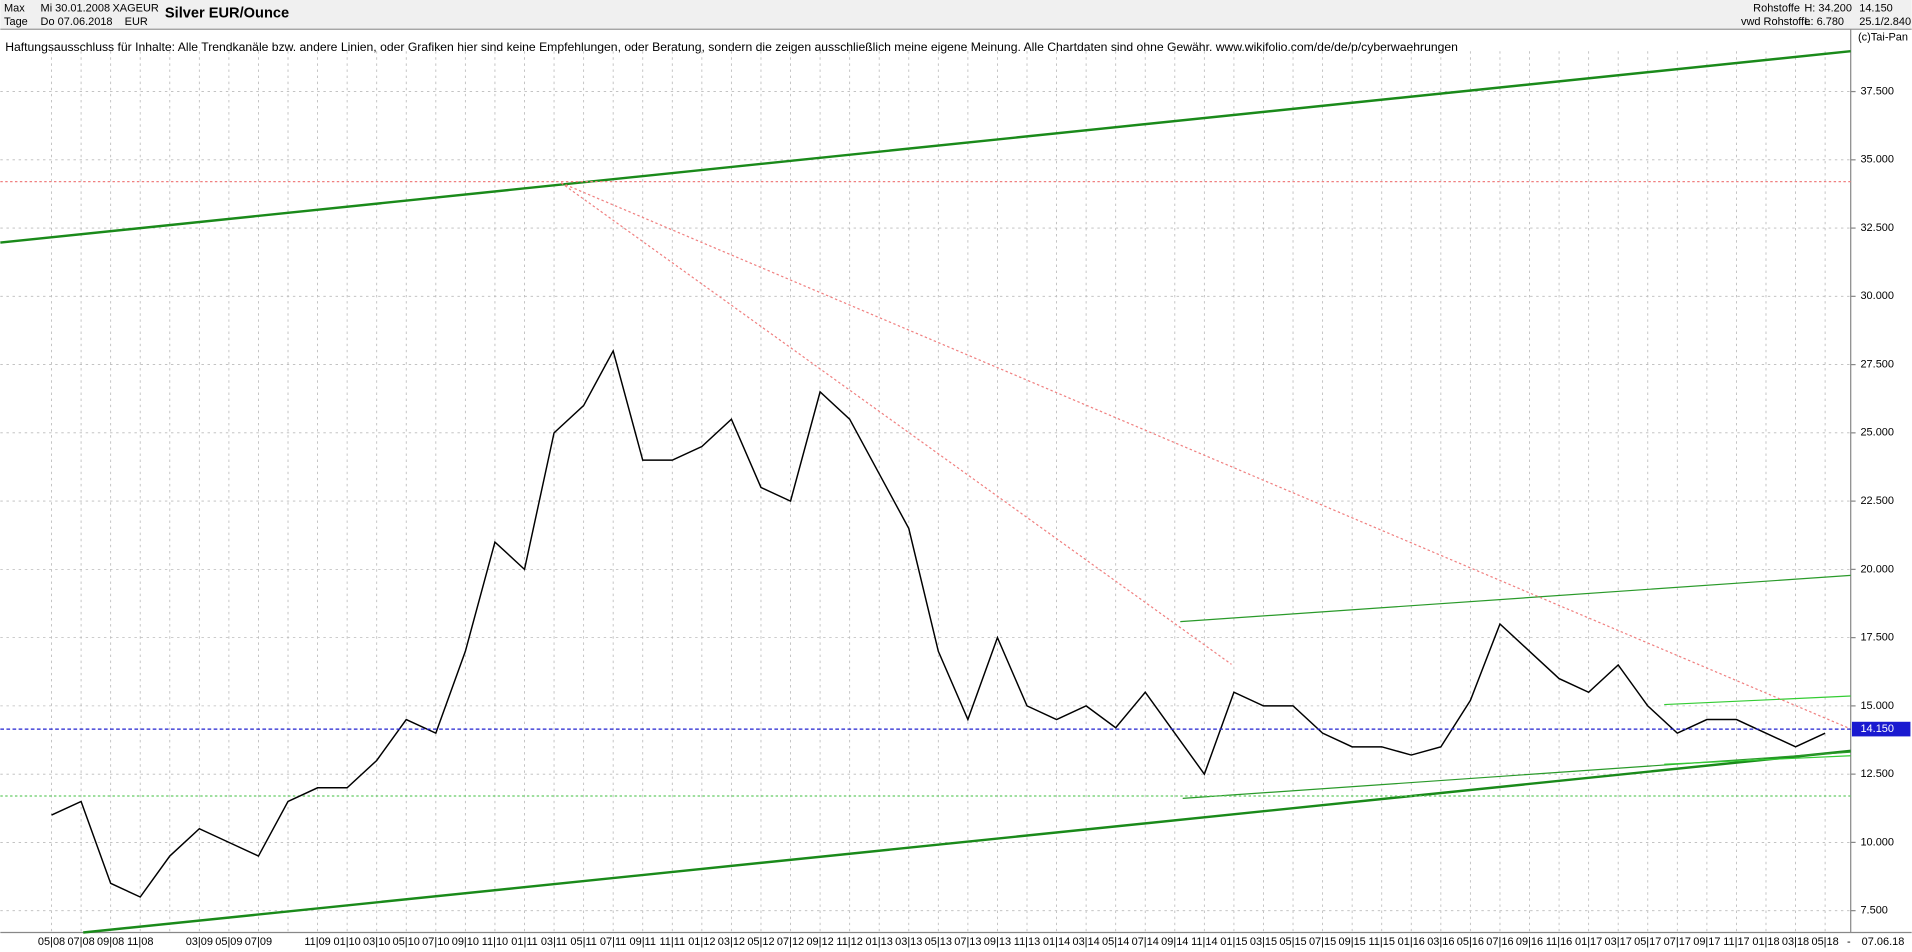 The height and width of the screenshot is (952, 1912). Describe the element at coordinates (1883, 942) in the screenshot. I see `end-date: 07.06.18` at that location.